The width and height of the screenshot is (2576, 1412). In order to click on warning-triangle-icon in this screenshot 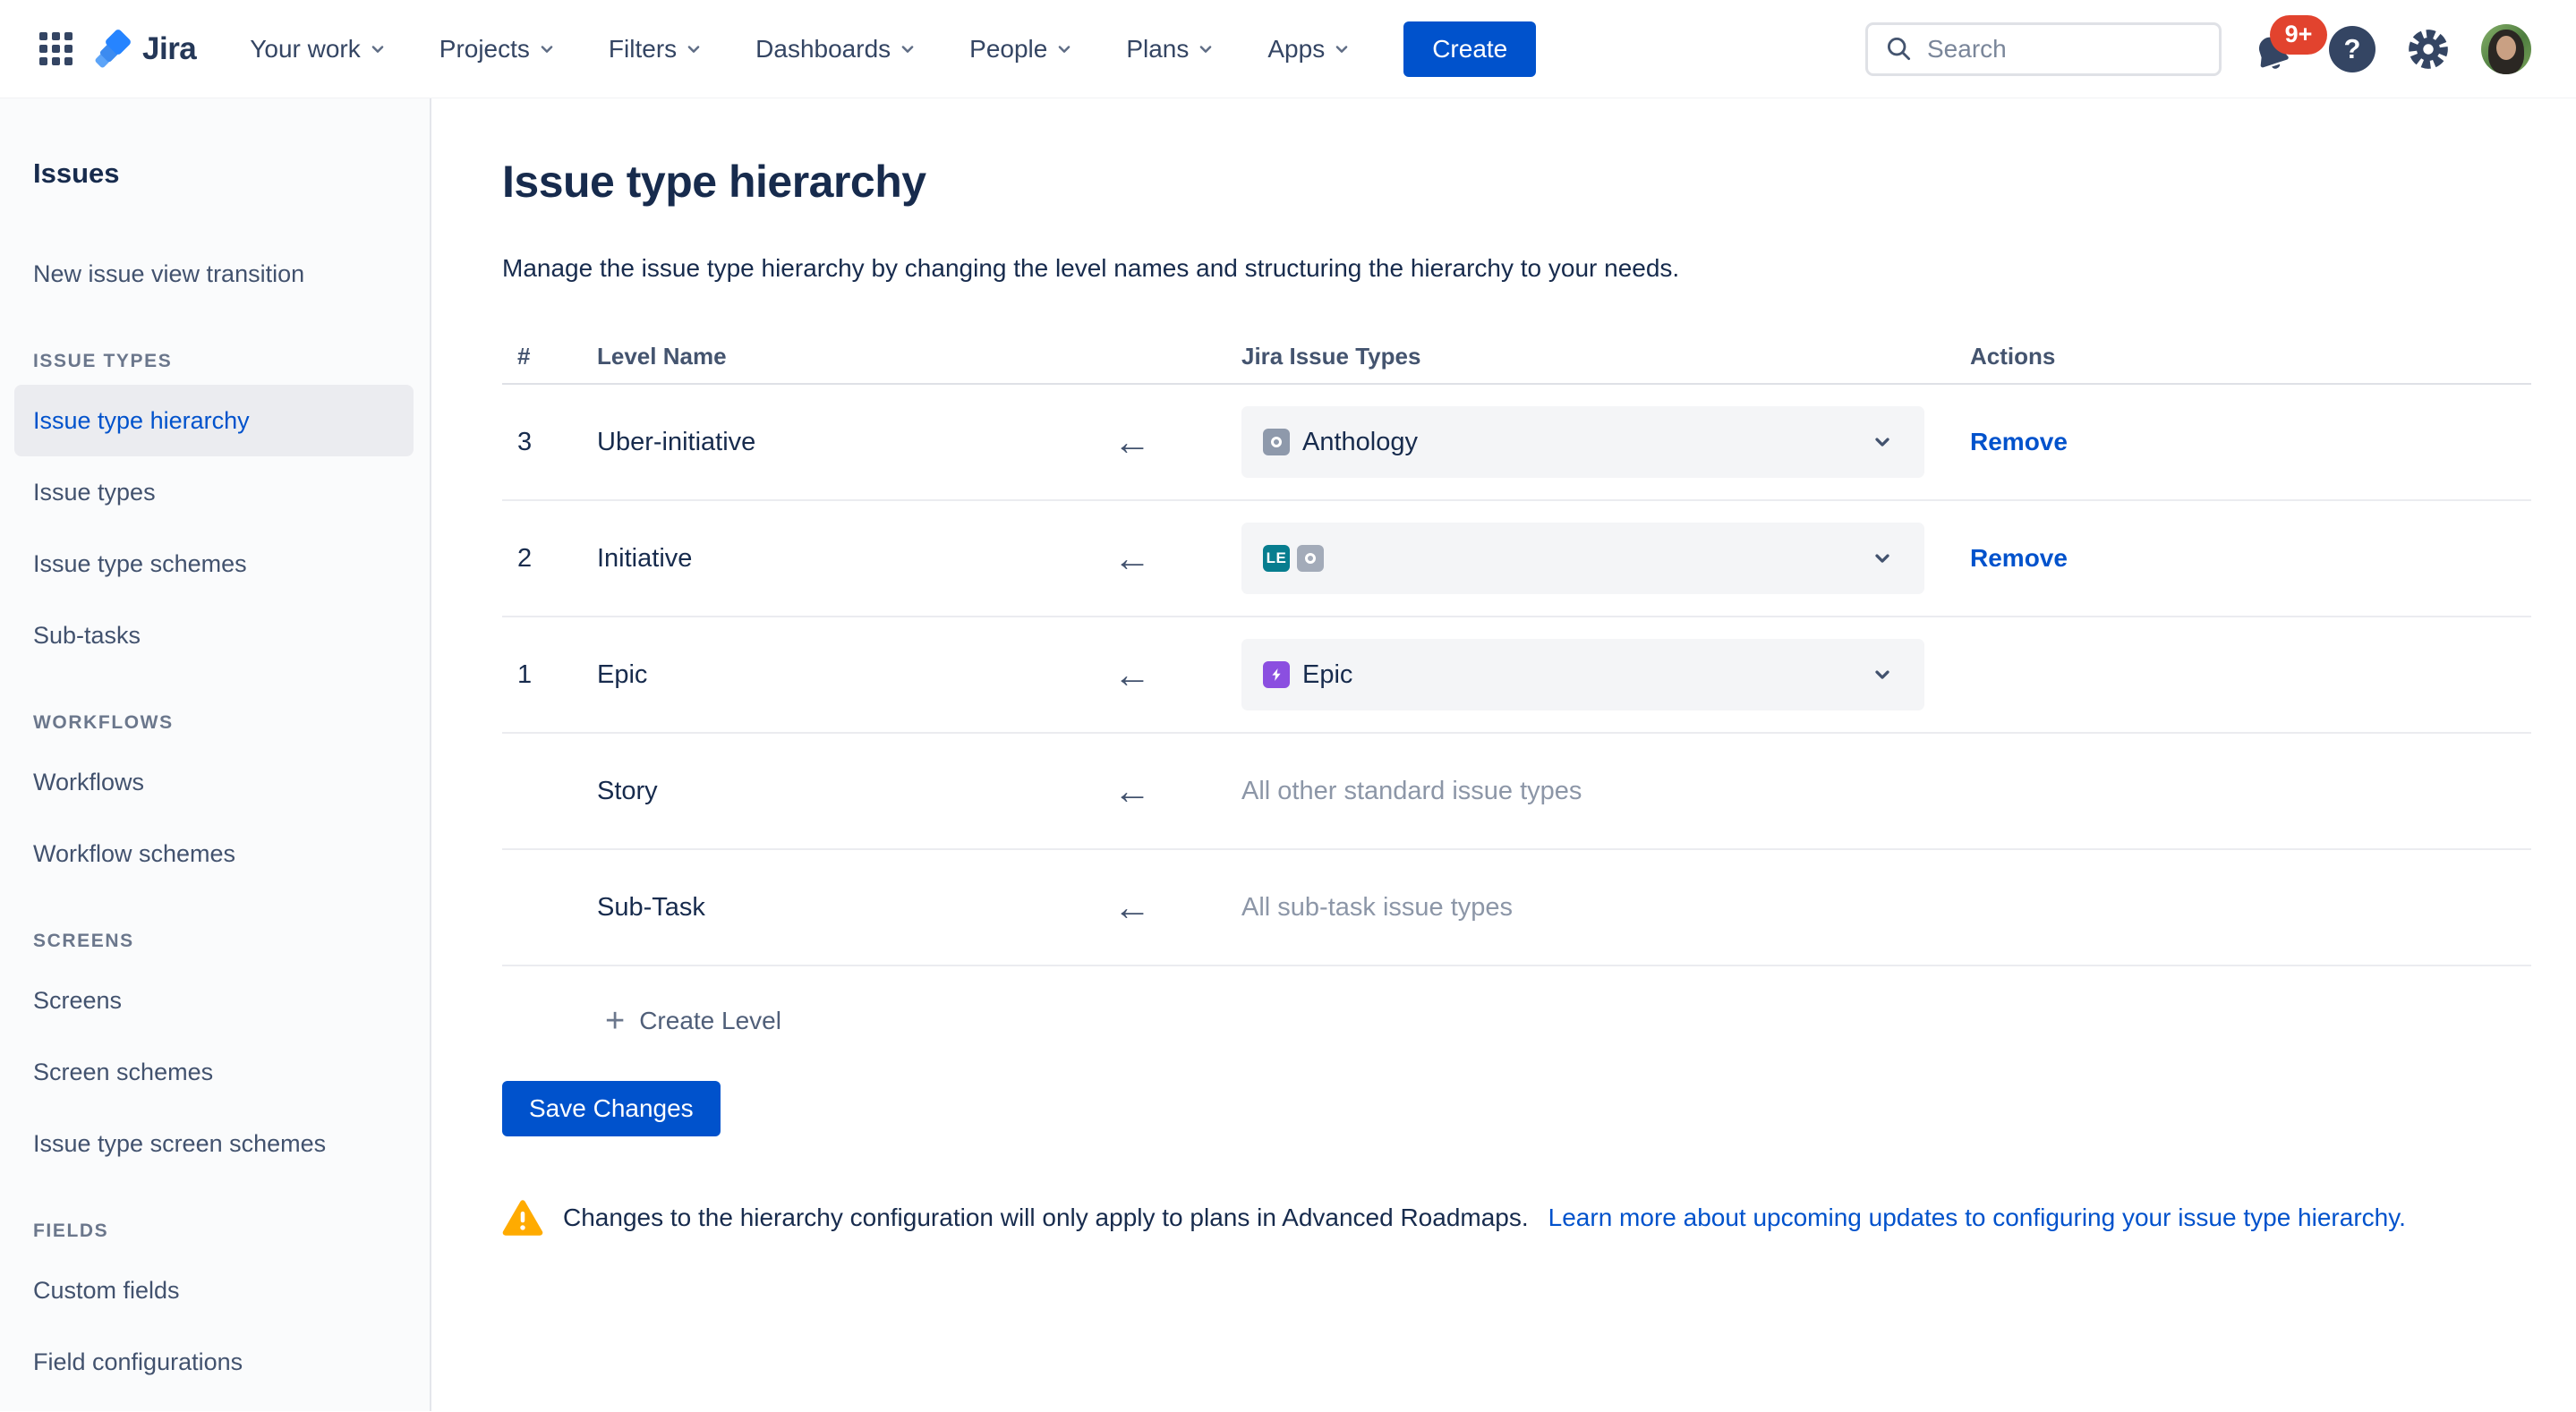, I will do `click(522, 1218)`.